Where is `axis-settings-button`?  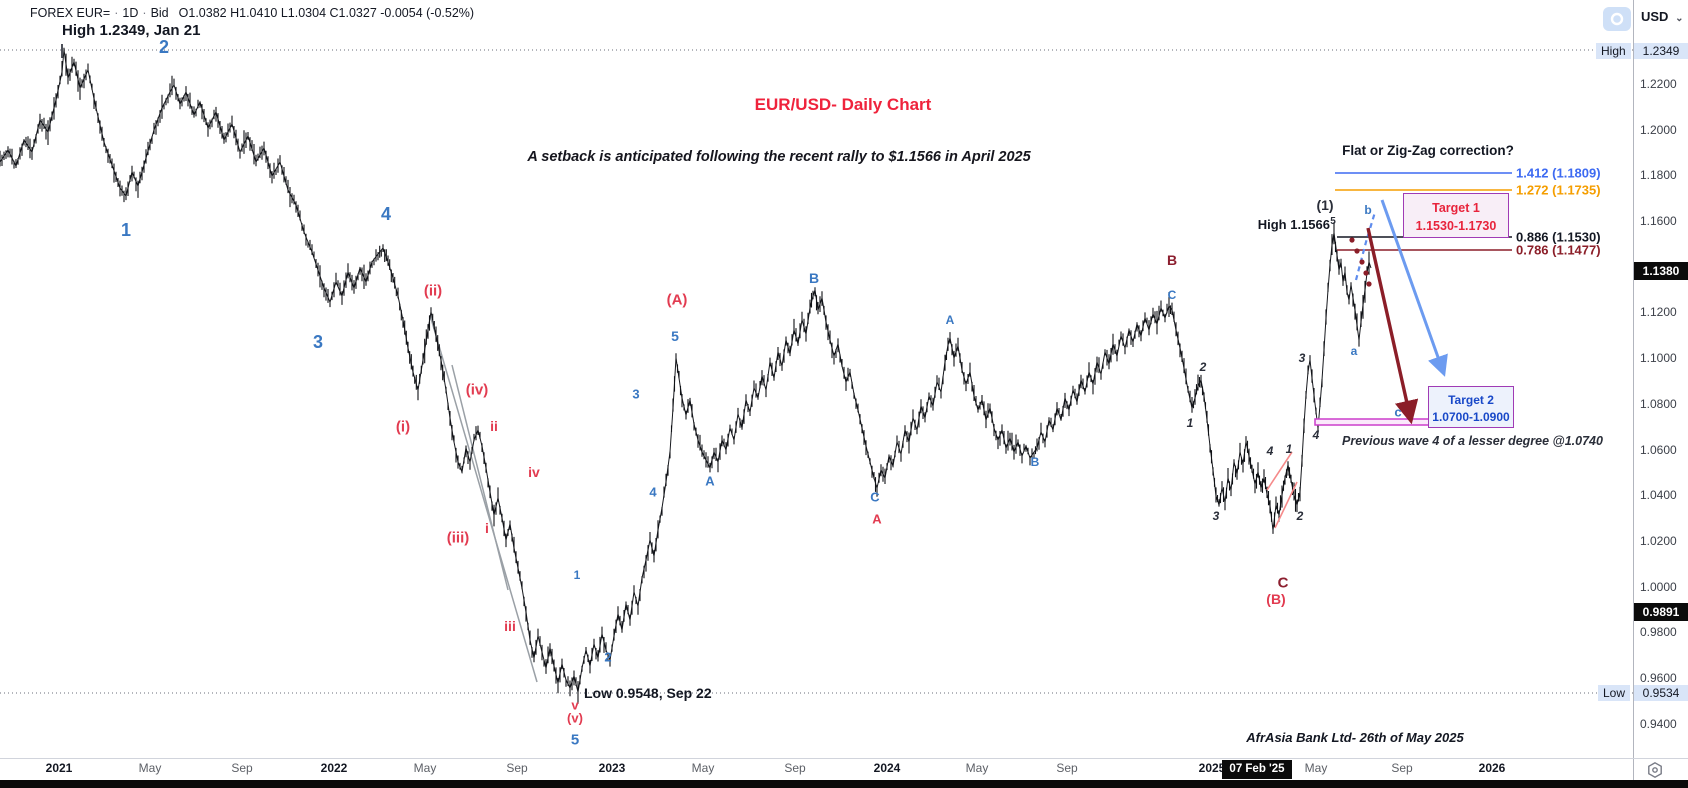 axis-settings-button is located at coordinates (1655, 772).